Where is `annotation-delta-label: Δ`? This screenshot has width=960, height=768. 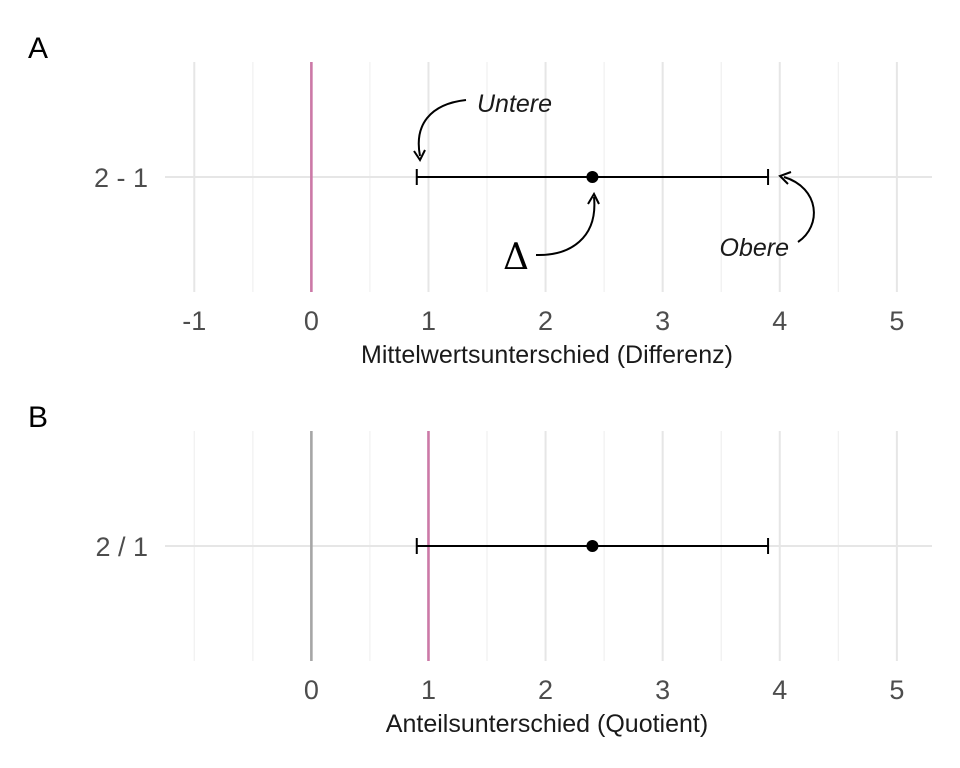 annotation-delta-label: Δ is located at coordinates (516, 257).